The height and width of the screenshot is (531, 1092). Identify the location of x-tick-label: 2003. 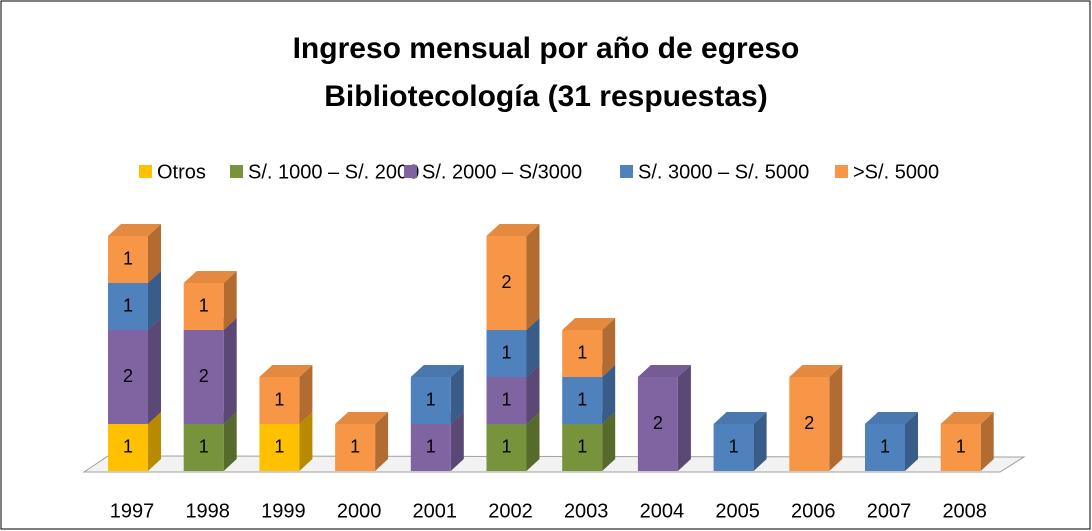
(586, 511).